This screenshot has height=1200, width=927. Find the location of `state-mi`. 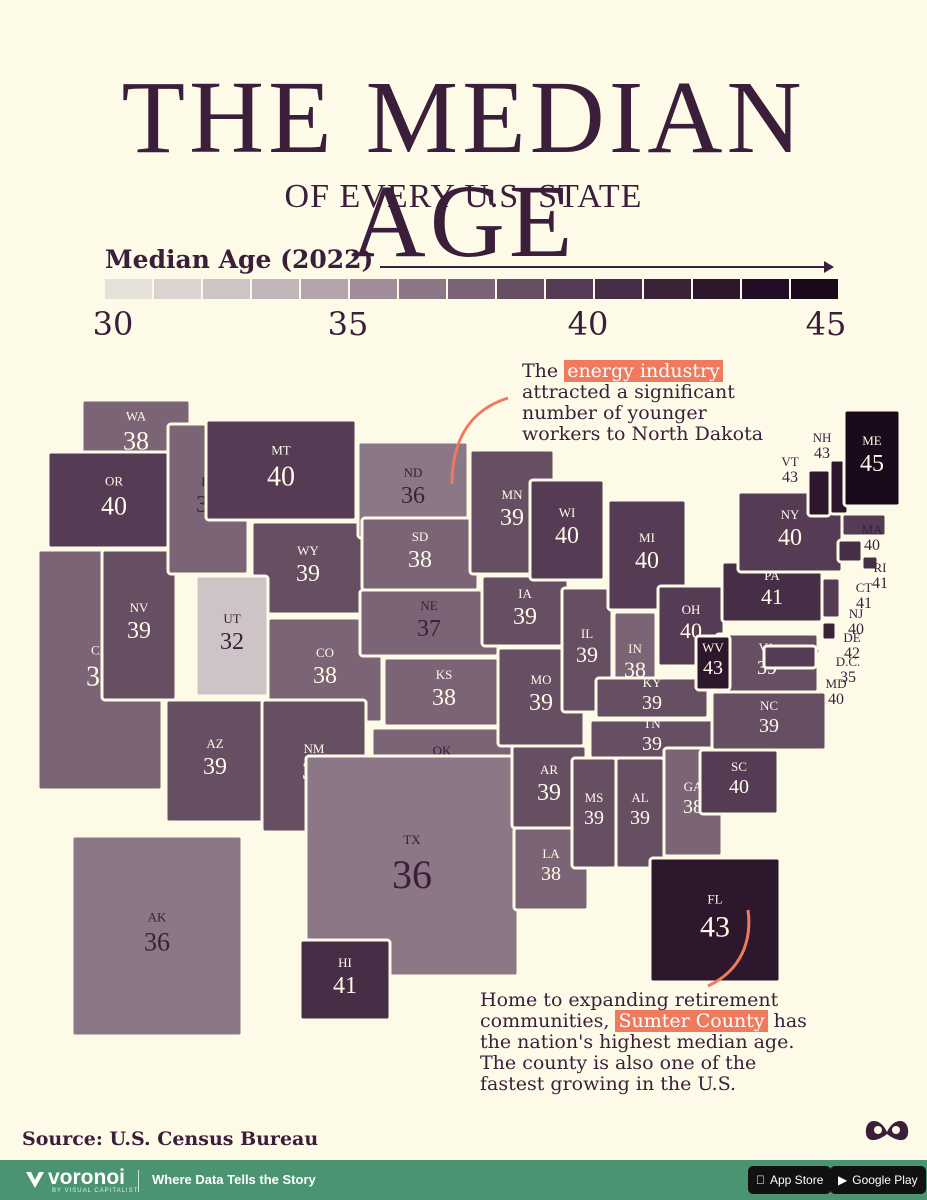

state-mi is located at coordinates (647, 555).